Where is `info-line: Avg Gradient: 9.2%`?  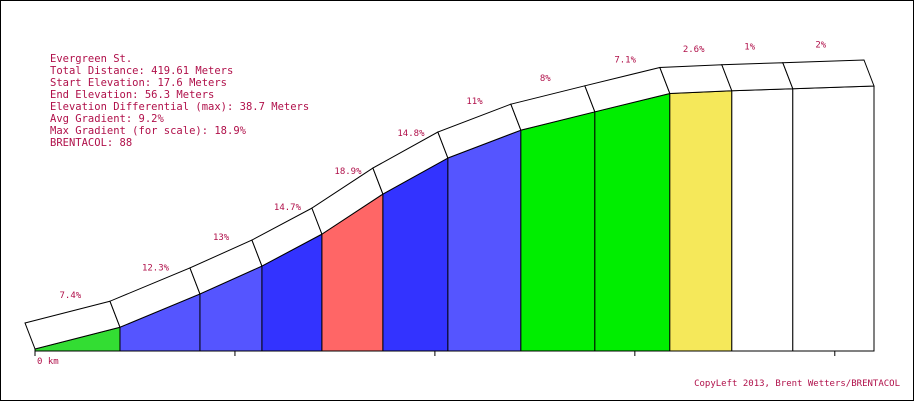
info-line: Avg Gradient: 9.2% is located at coordinates (107, 119).